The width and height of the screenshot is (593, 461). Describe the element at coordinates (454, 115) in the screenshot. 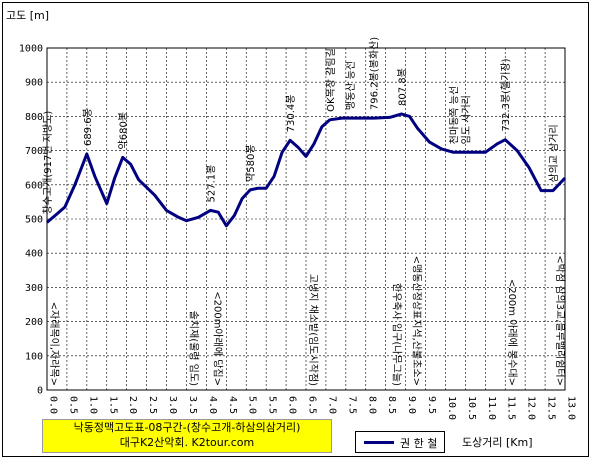

I see `annotation-label: 천마동쪽 능선` at that location.